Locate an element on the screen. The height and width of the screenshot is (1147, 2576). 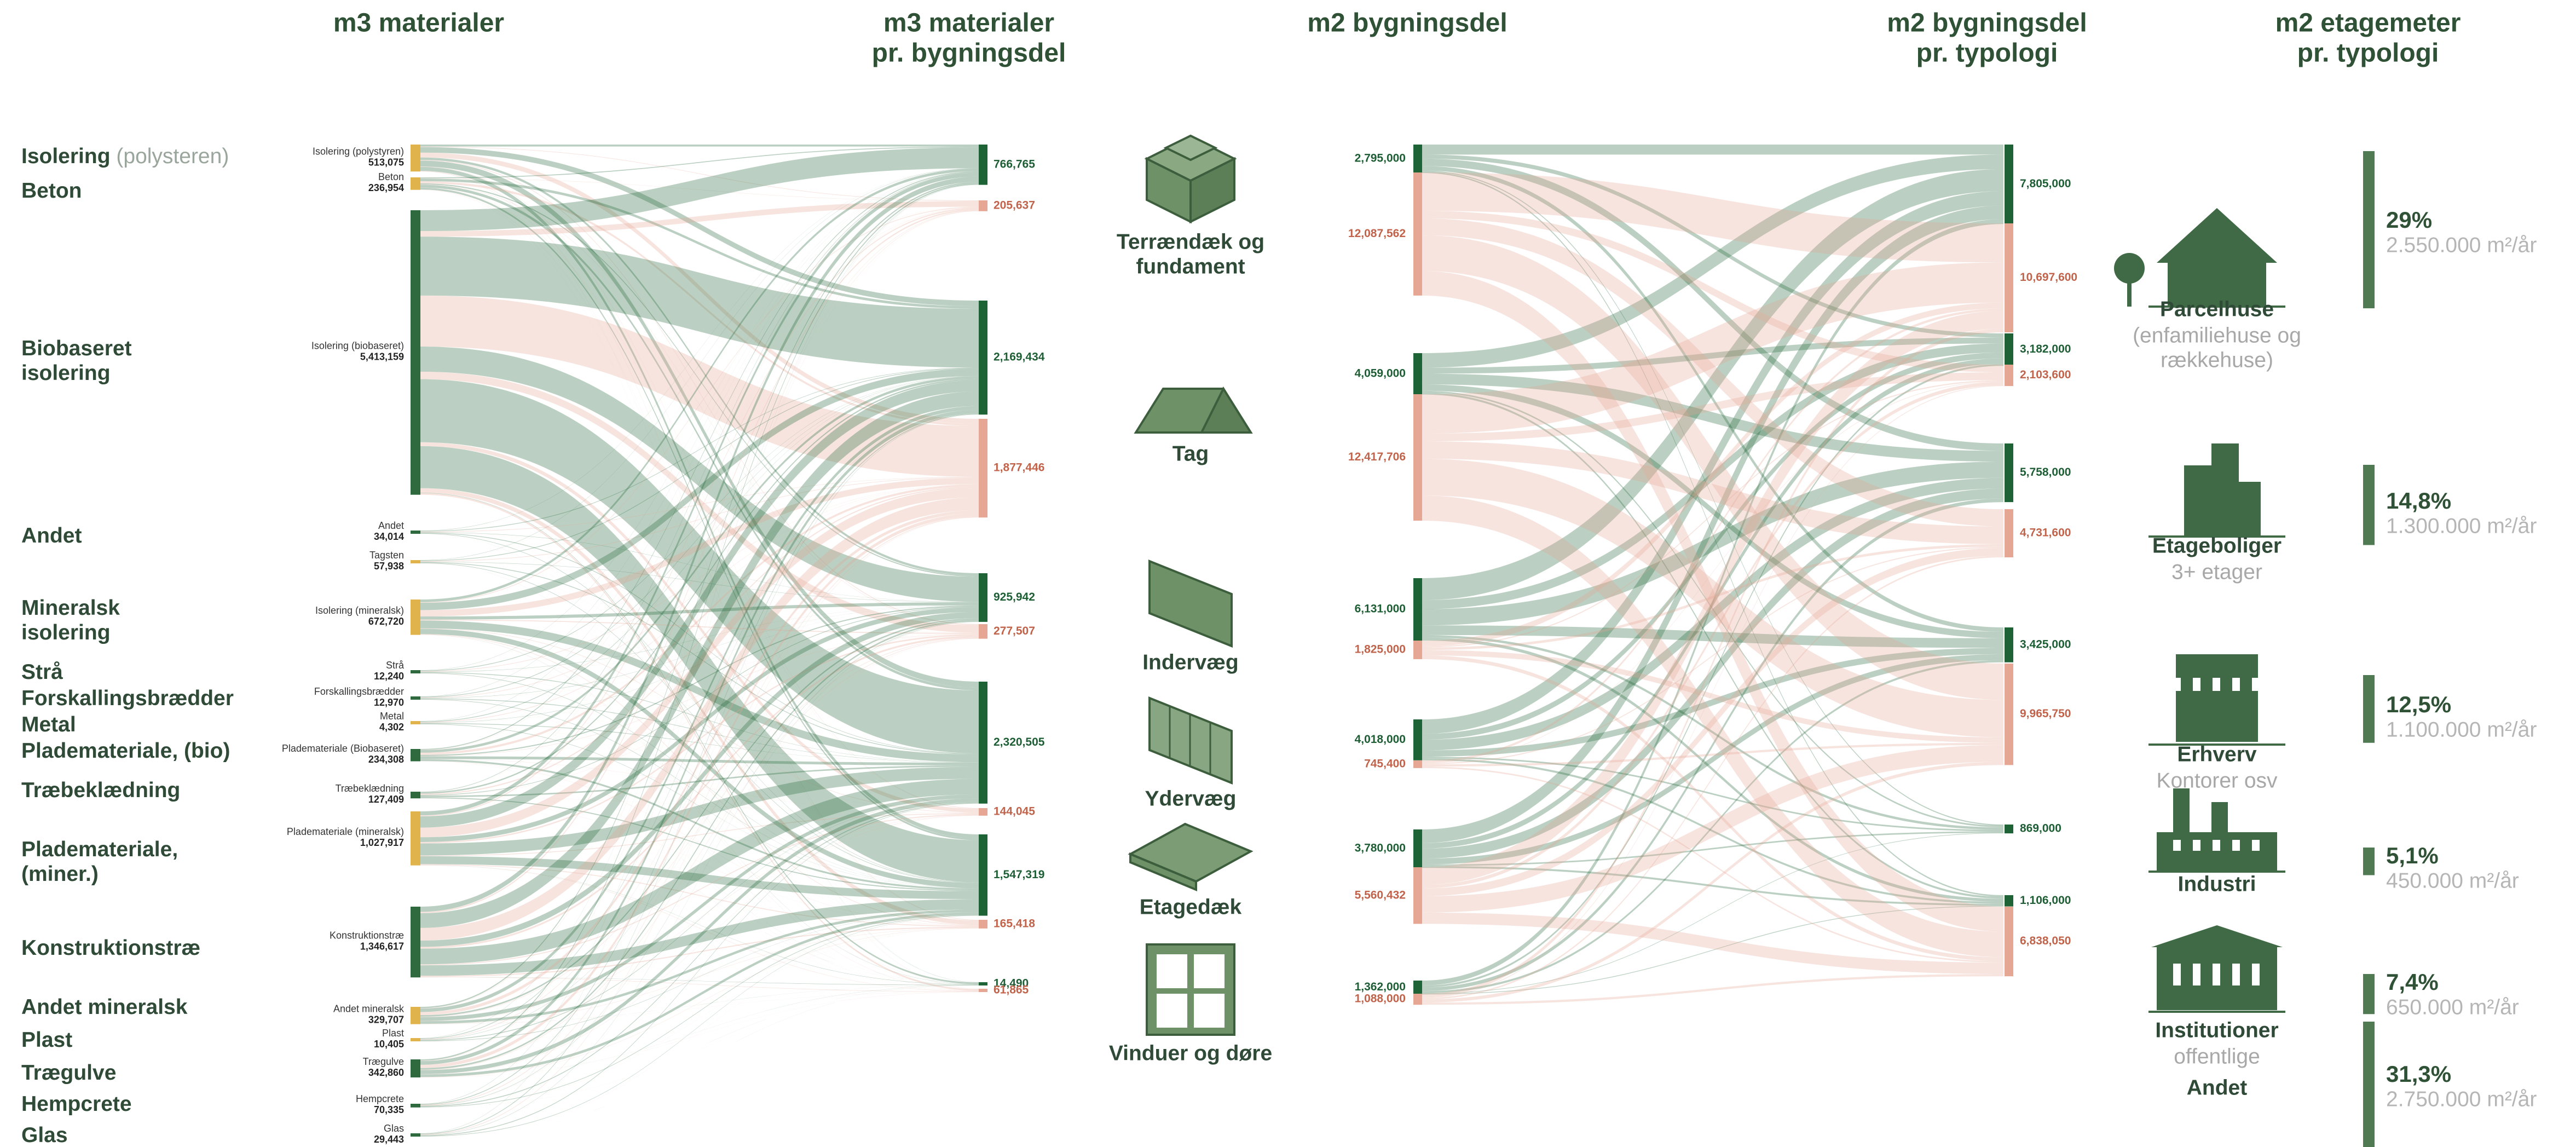
material-value: 10,405 is located at coordinates (389, 1044).